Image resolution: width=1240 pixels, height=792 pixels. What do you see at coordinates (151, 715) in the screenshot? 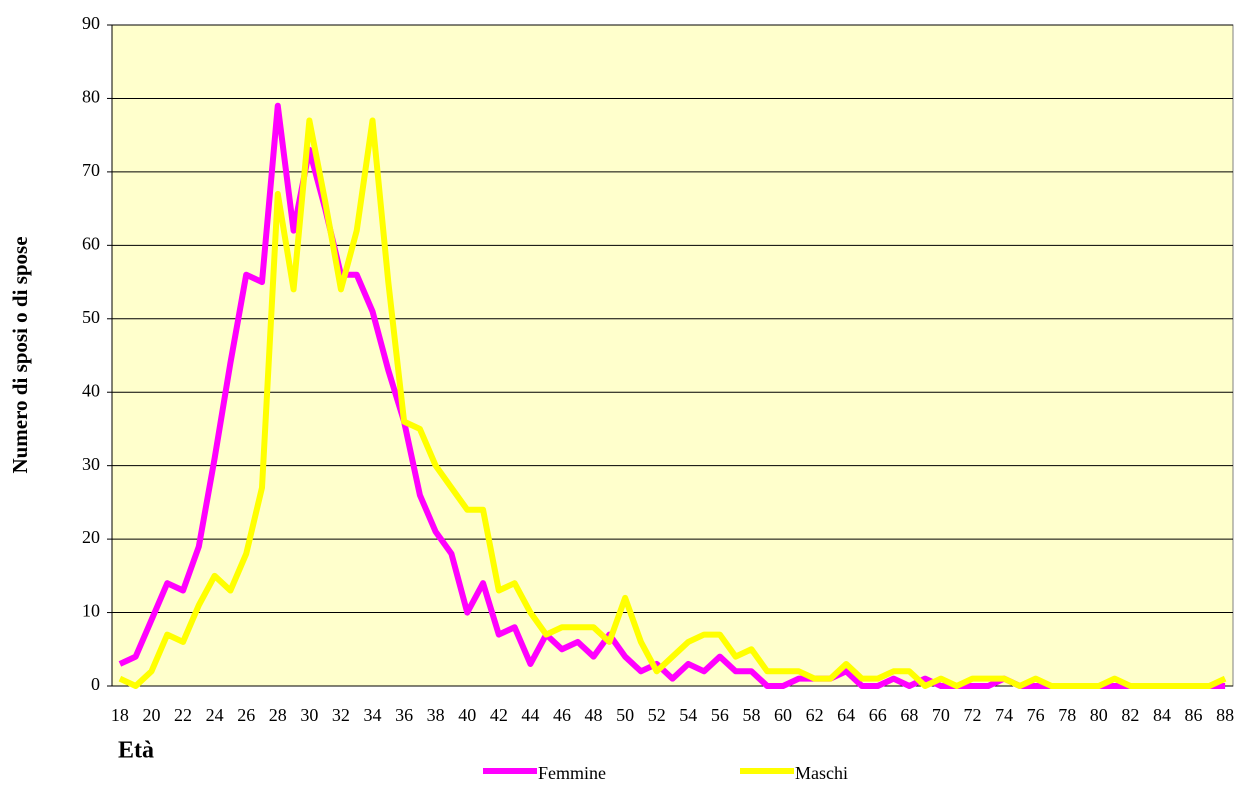
I see `x-tick-label: 20` at bounding box center [151, 715].